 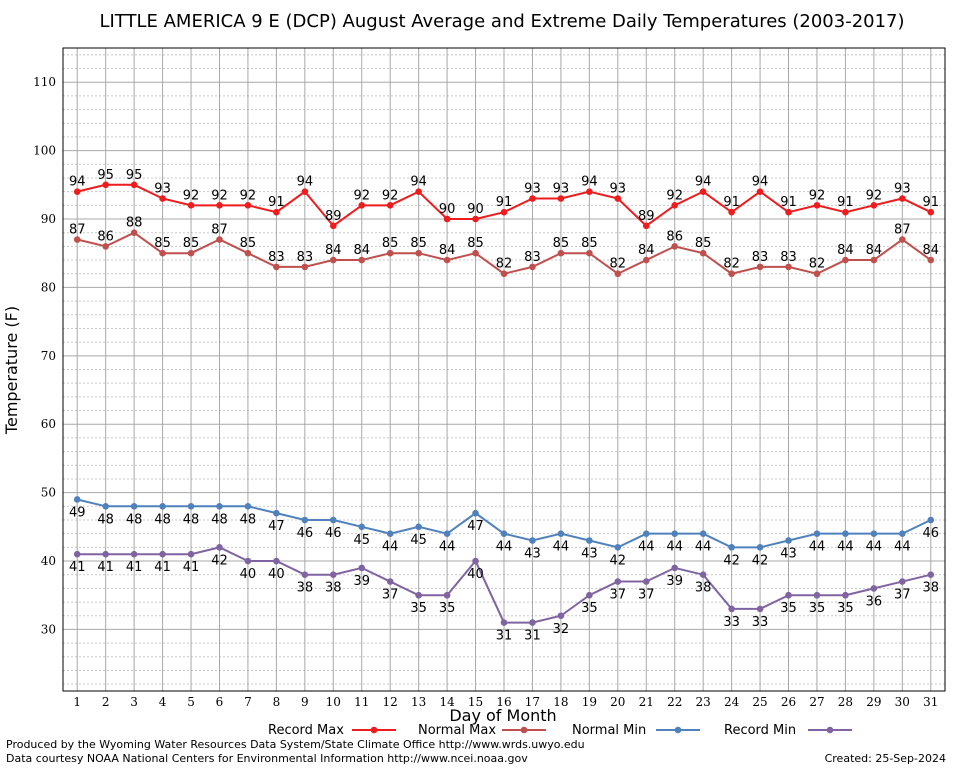 I want to click on x-tick-label: 4, so click(x=163, y=702).